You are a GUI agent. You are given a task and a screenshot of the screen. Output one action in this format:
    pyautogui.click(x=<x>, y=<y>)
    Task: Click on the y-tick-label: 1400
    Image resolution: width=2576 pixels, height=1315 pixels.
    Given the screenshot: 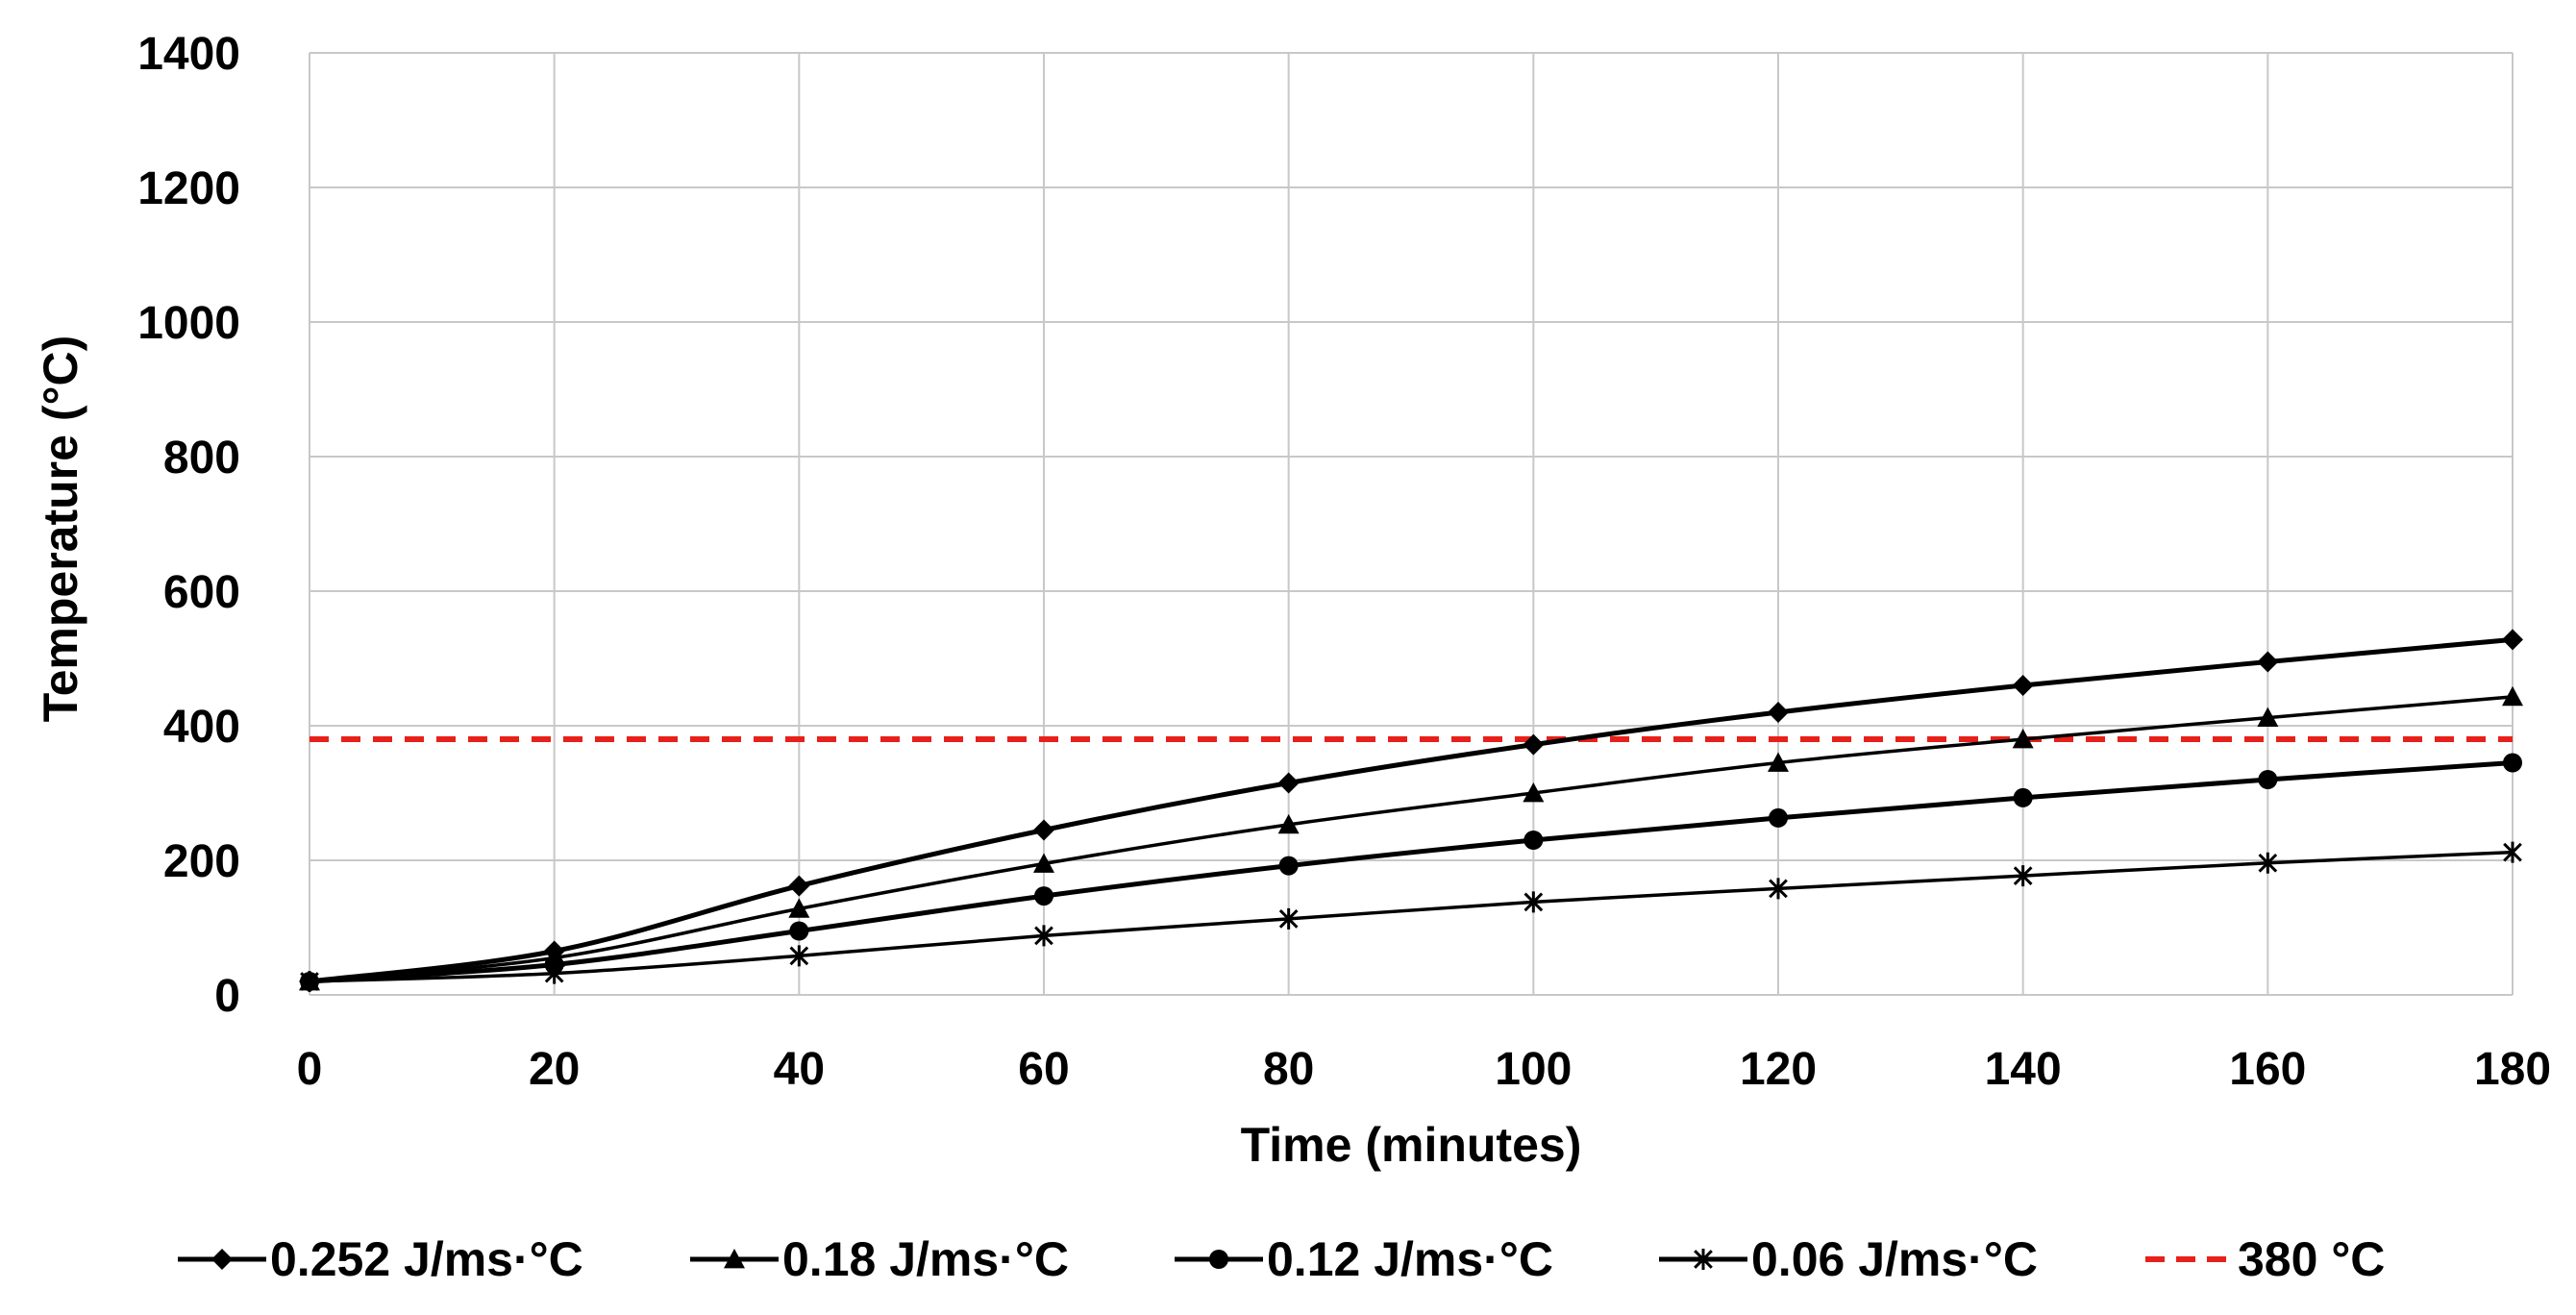 What is the action you would take?
    pyautogui.click(x=189, y=54)
    